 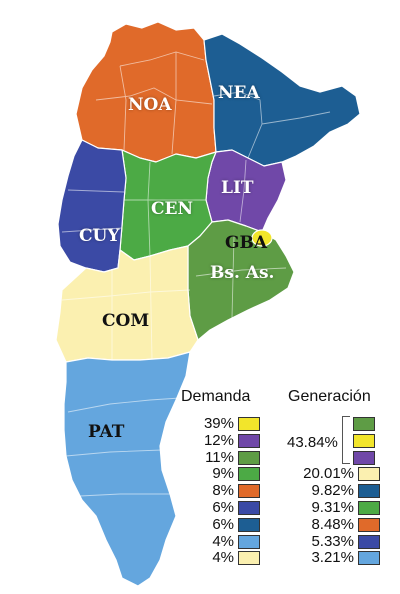 I want to click on region-nea, so click(x=282, y=100).